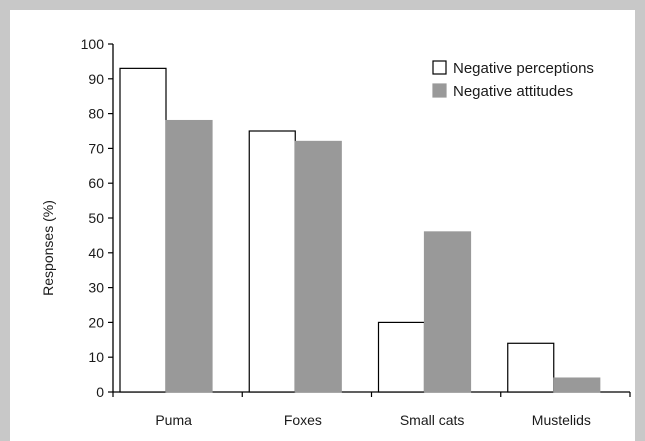 The height and width of the screenshot is (441, 645). What do you see at coordinates (96, 79) in the screenshot?
I see `y-tick-label: 90` at bounding box center [96, 79].